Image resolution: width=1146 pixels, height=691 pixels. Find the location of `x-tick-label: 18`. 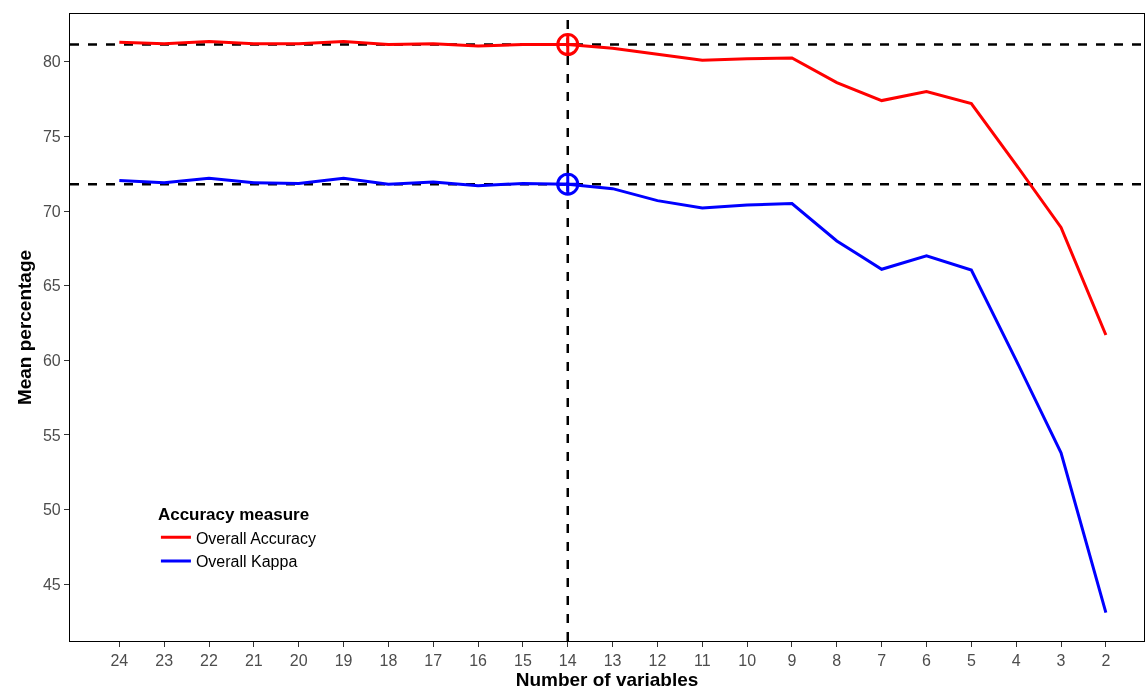

x-tick-label: 18 is located at coordinates (388, 661).